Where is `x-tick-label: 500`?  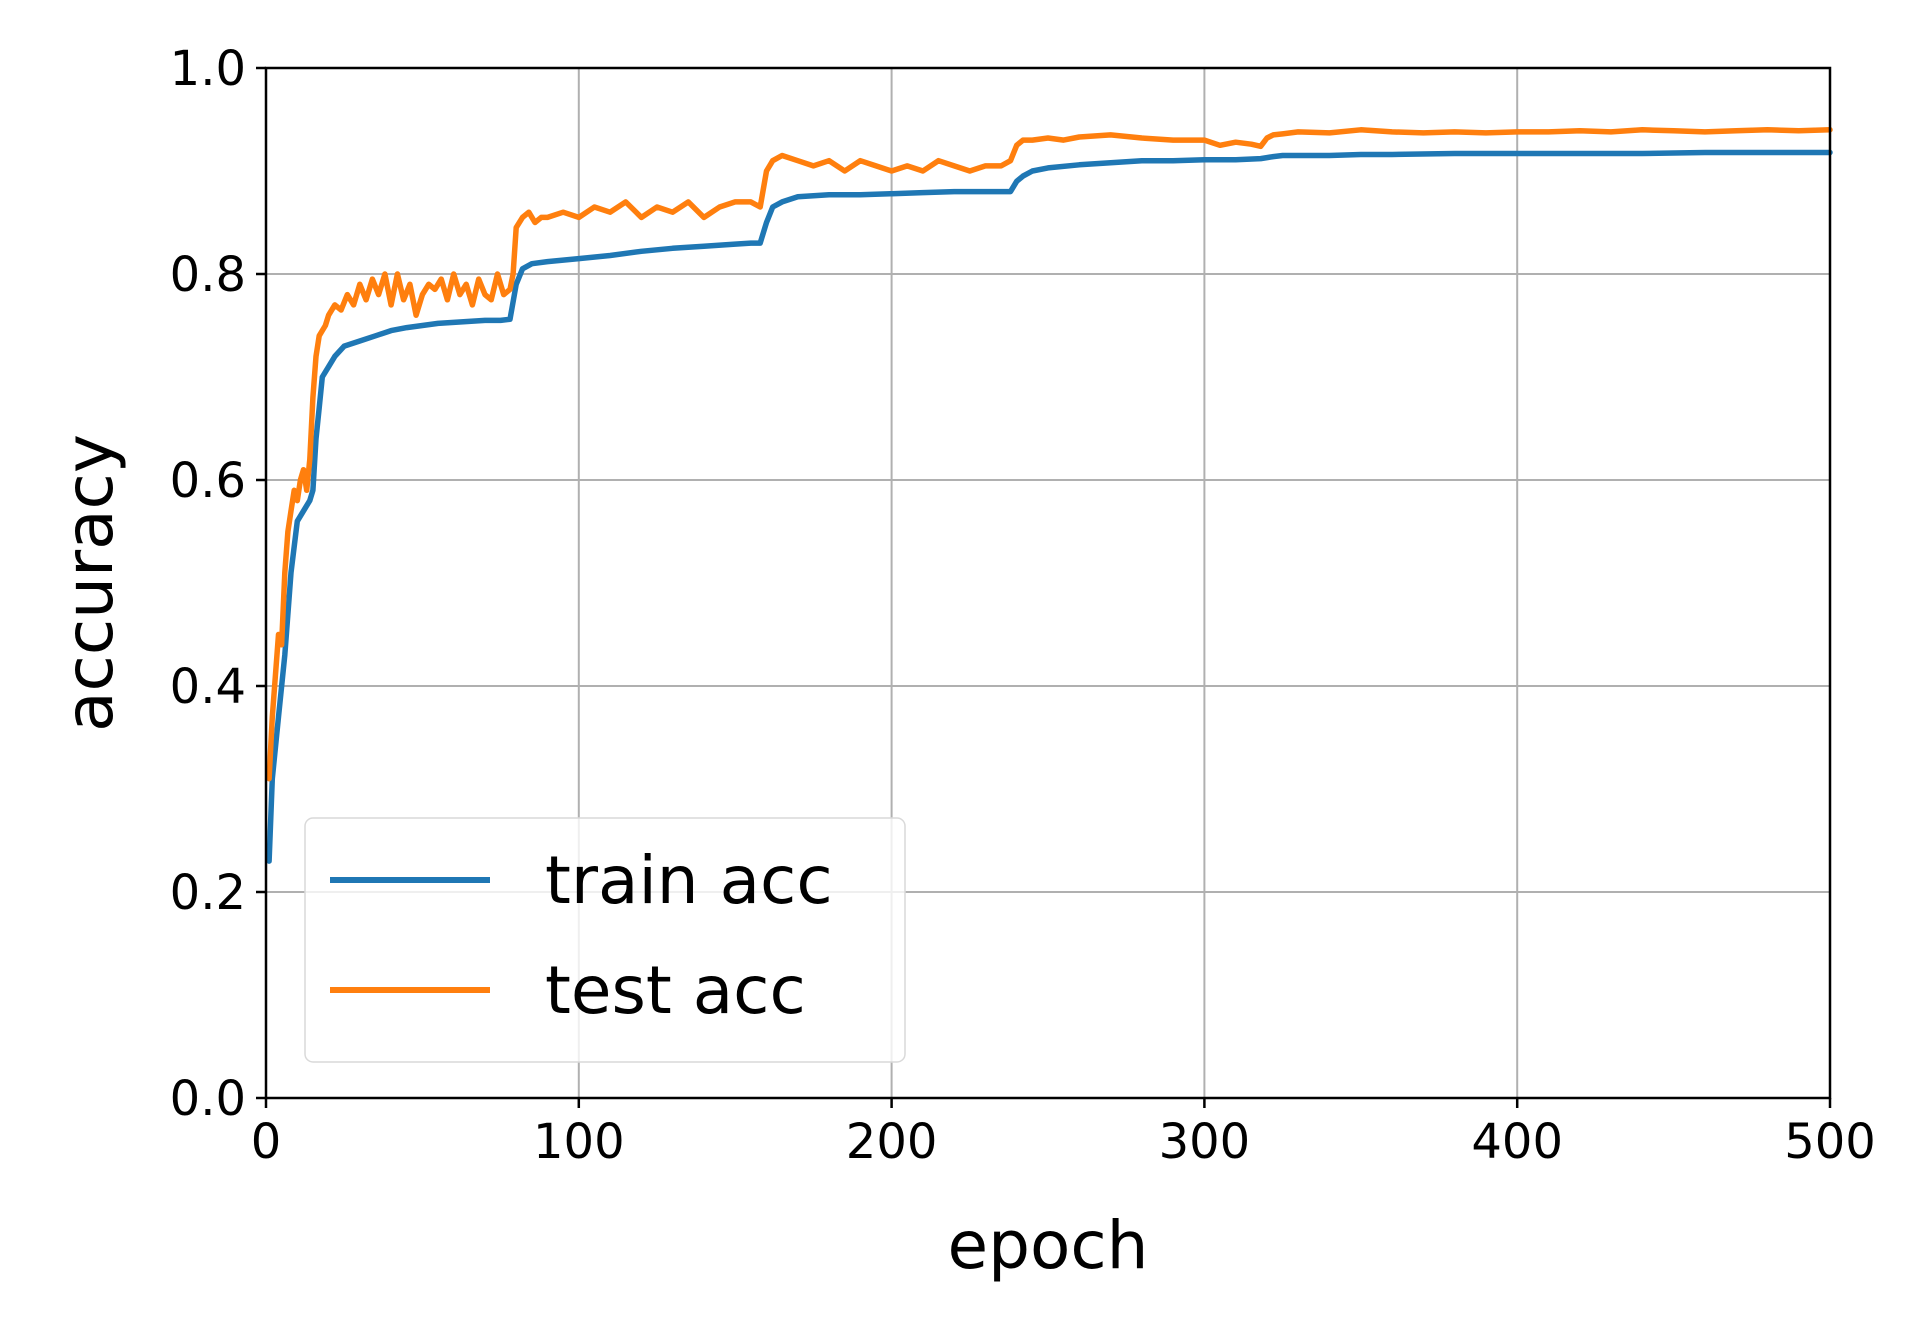 x-tick-label: 500 is located at coordinates (1830, 1142).